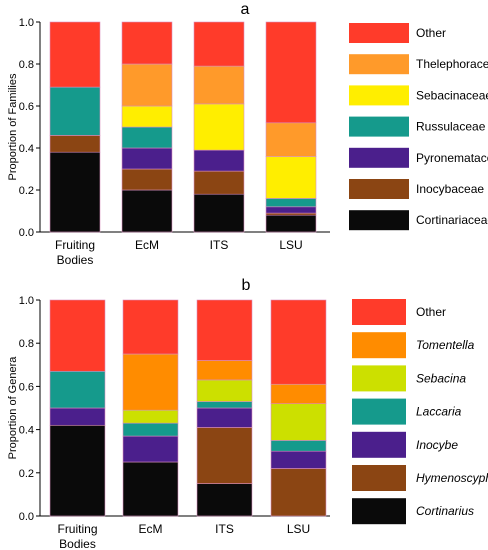 This screenshot has height=550, width=488. I want to click on bar-segment-ecm-laccaria, so click(150, 429).